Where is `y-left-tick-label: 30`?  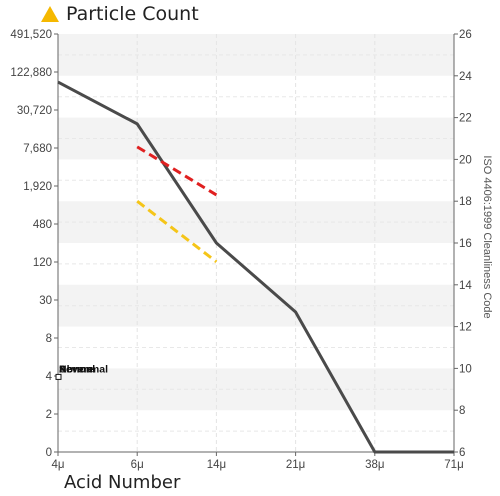
y-left-tick-label: 30 is located at coordinates (45, 301).